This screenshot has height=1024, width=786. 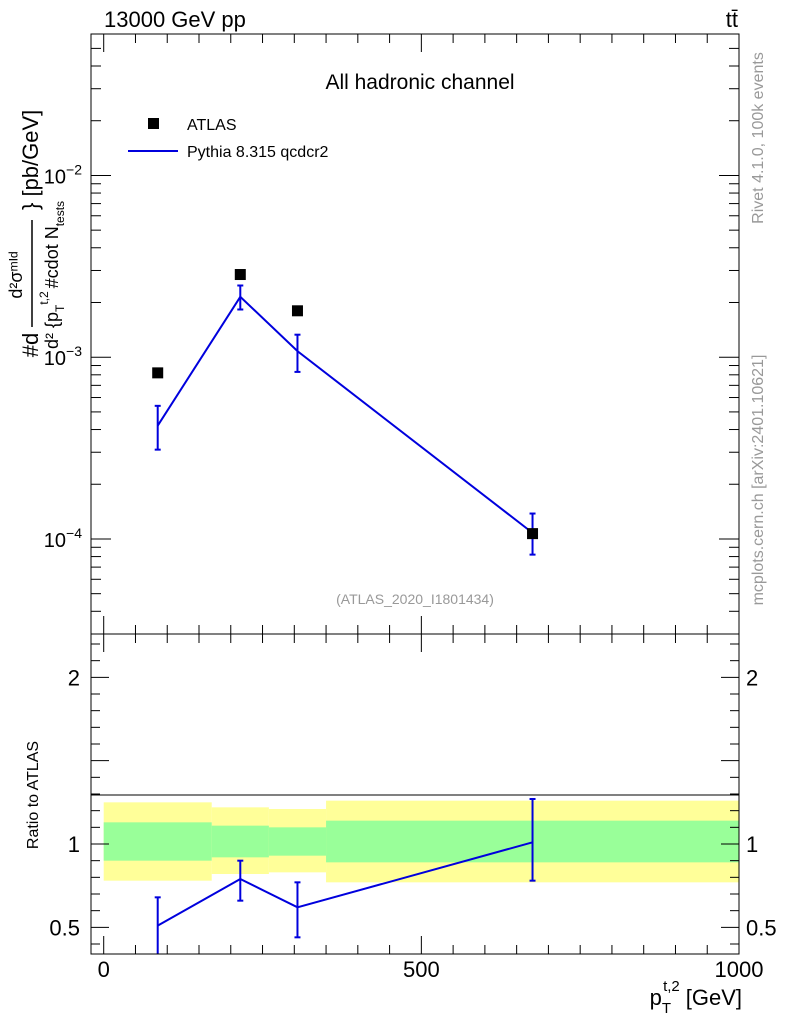 I want to click on ratio-x-tick-label: 1000, so click(x=739, y=969).